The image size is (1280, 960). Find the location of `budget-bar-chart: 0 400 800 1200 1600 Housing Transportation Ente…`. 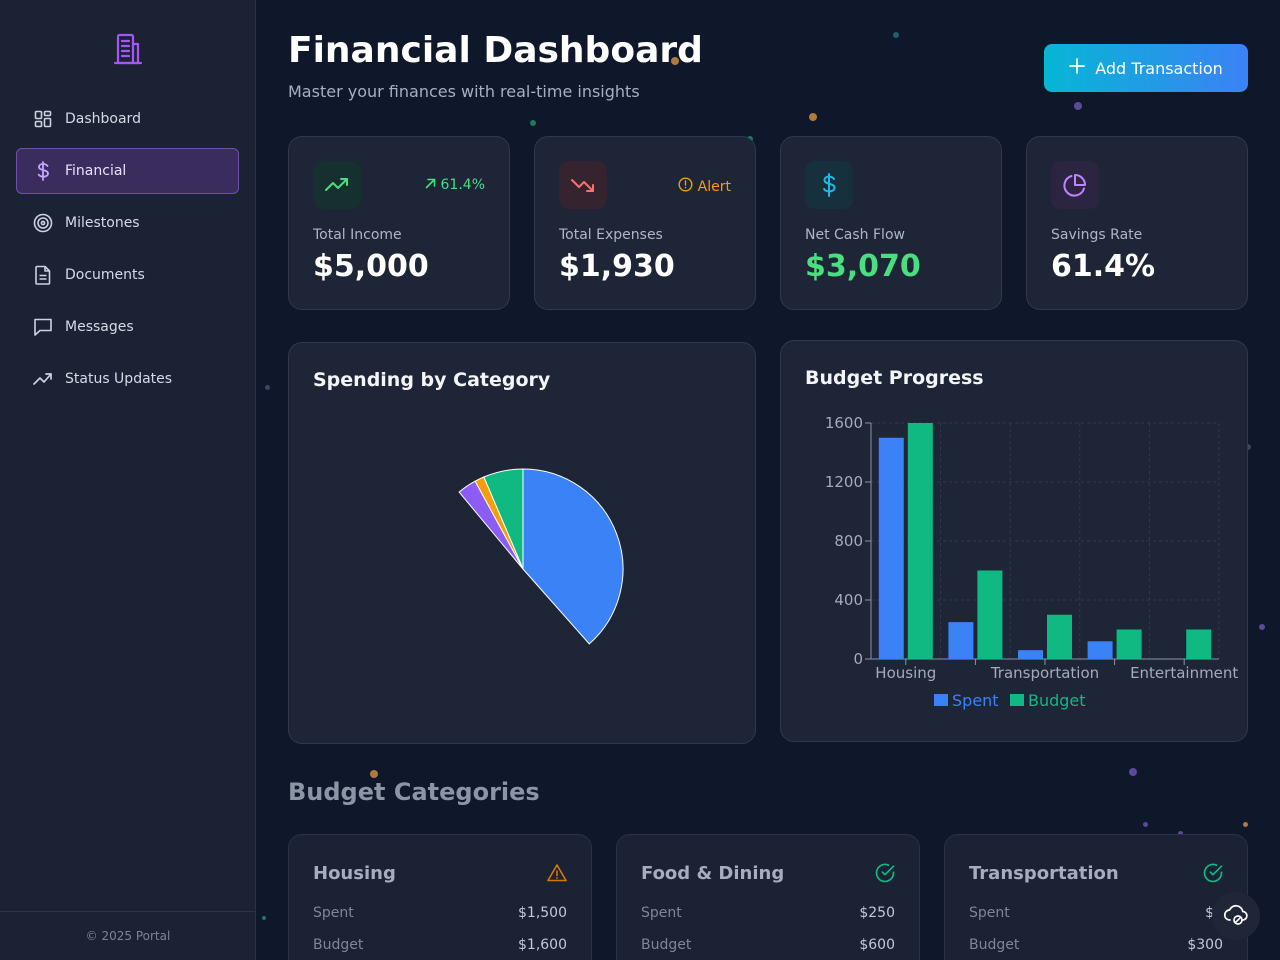

budget-bar-chart: 0 400 800 1200 1600 Housing Transportation Ente… is located at coordinates (1032, 562).